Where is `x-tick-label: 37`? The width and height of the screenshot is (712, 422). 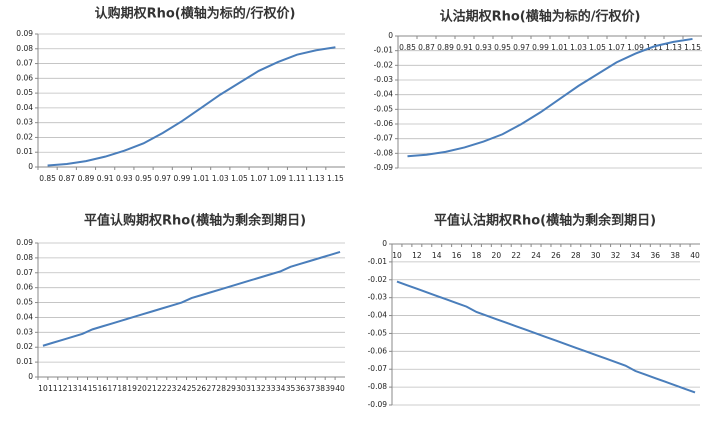 x-tick-label: 37 is located at coordinates (311, 388).